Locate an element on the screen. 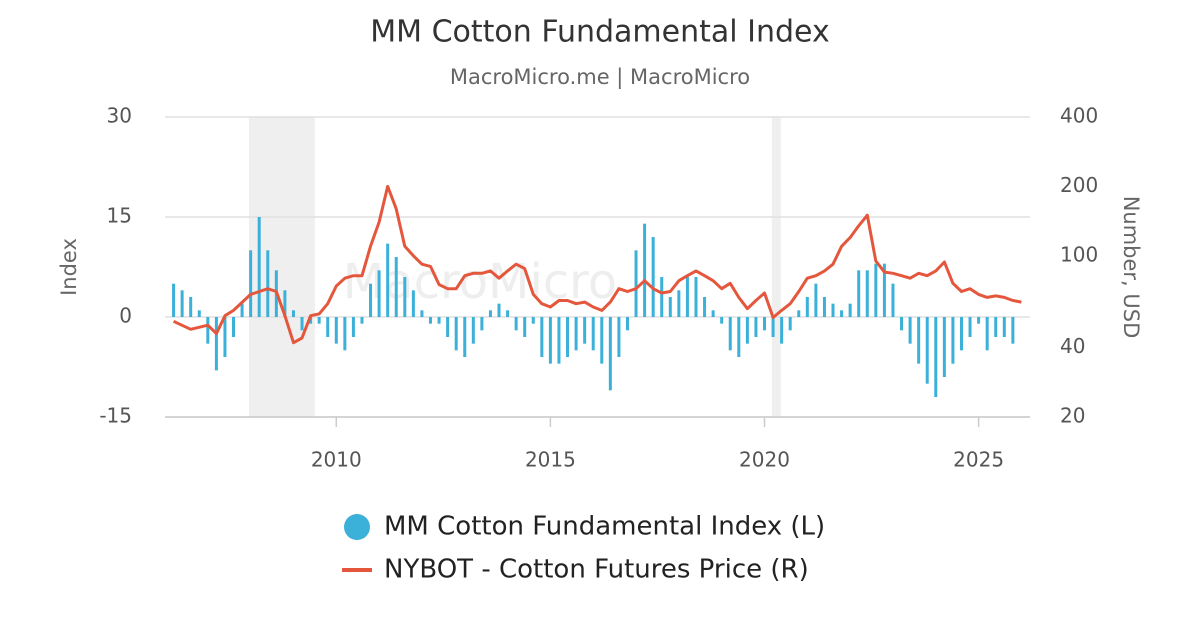 The image size is (1200, 630). shaded-period is located at coordinates (776, 267).